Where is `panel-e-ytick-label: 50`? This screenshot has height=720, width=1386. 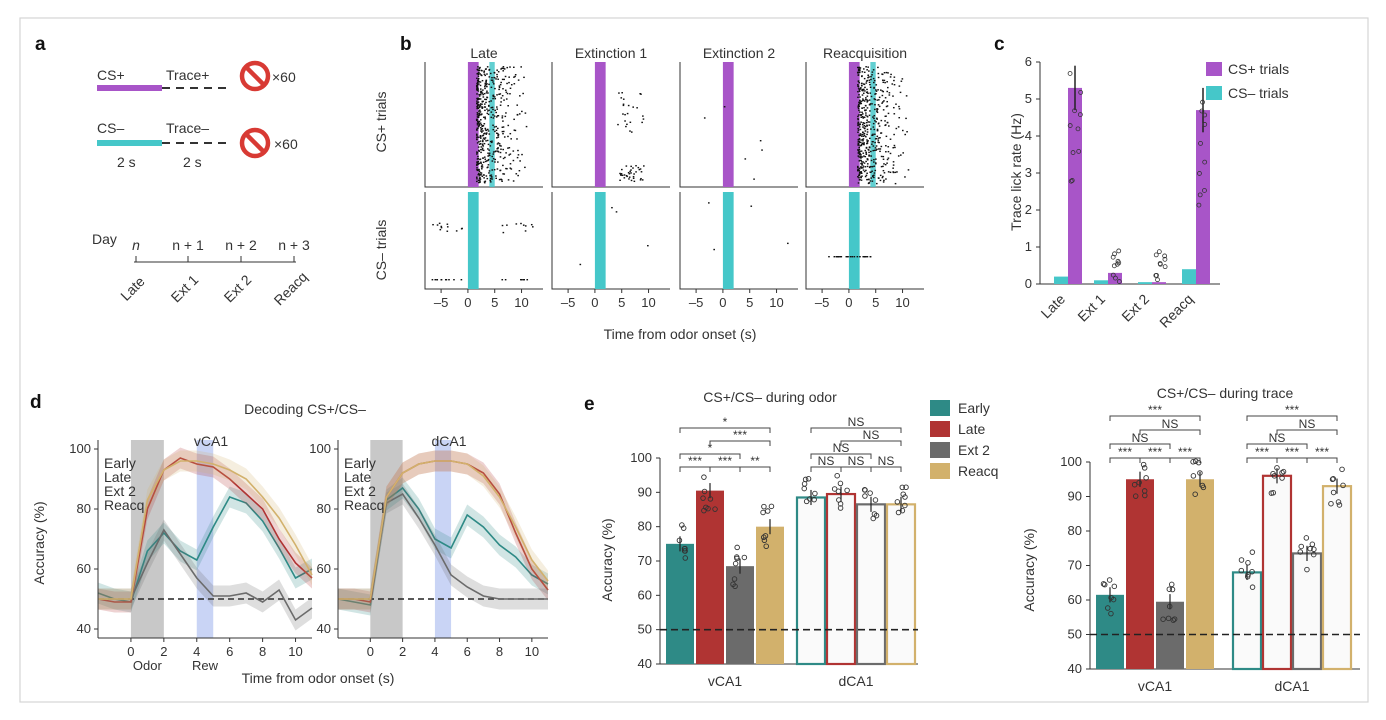
panel-e-ytick-label: 50 is located at coordinates (1075, 634).